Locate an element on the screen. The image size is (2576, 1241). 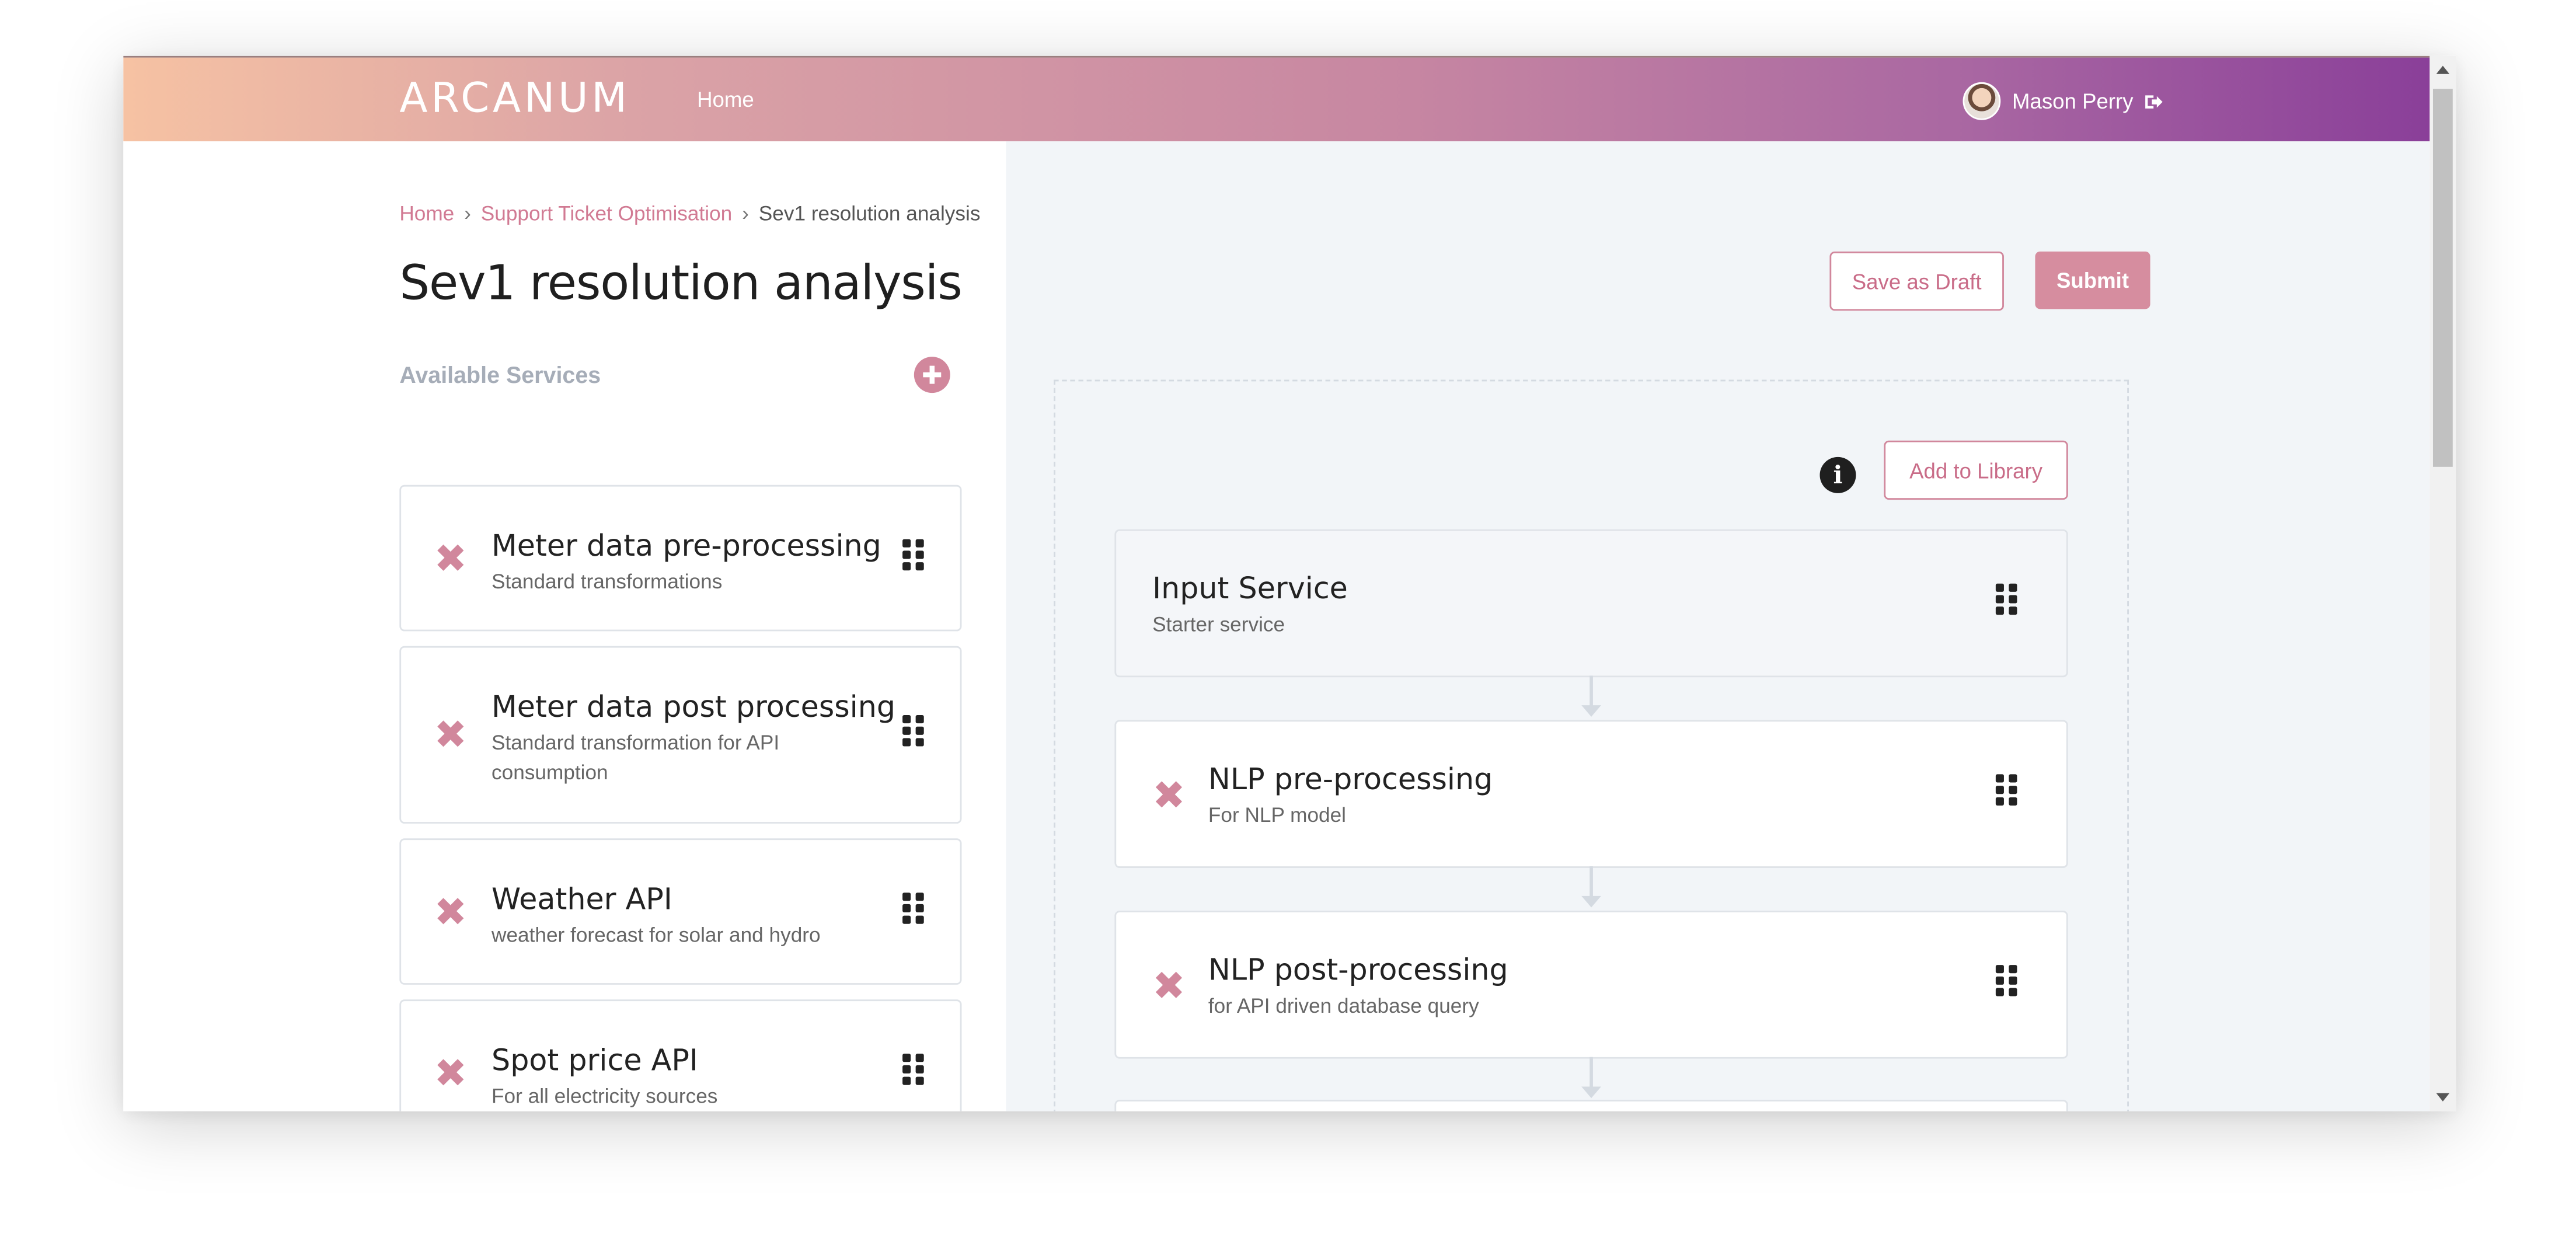
service-subtitle: For all electricity sources is located at coordinates (605, 1096).